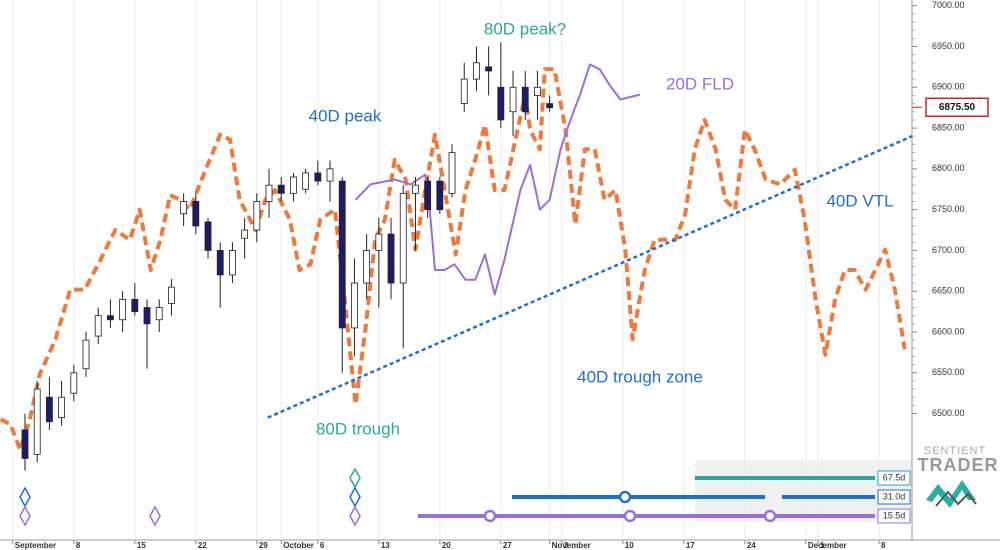 Image resolution: width=1000 pixels, height=550 pixels. Describe the element at coordinates (948, 413) in the screenshot. I see `y-tick-label: 6500.00` at that location.